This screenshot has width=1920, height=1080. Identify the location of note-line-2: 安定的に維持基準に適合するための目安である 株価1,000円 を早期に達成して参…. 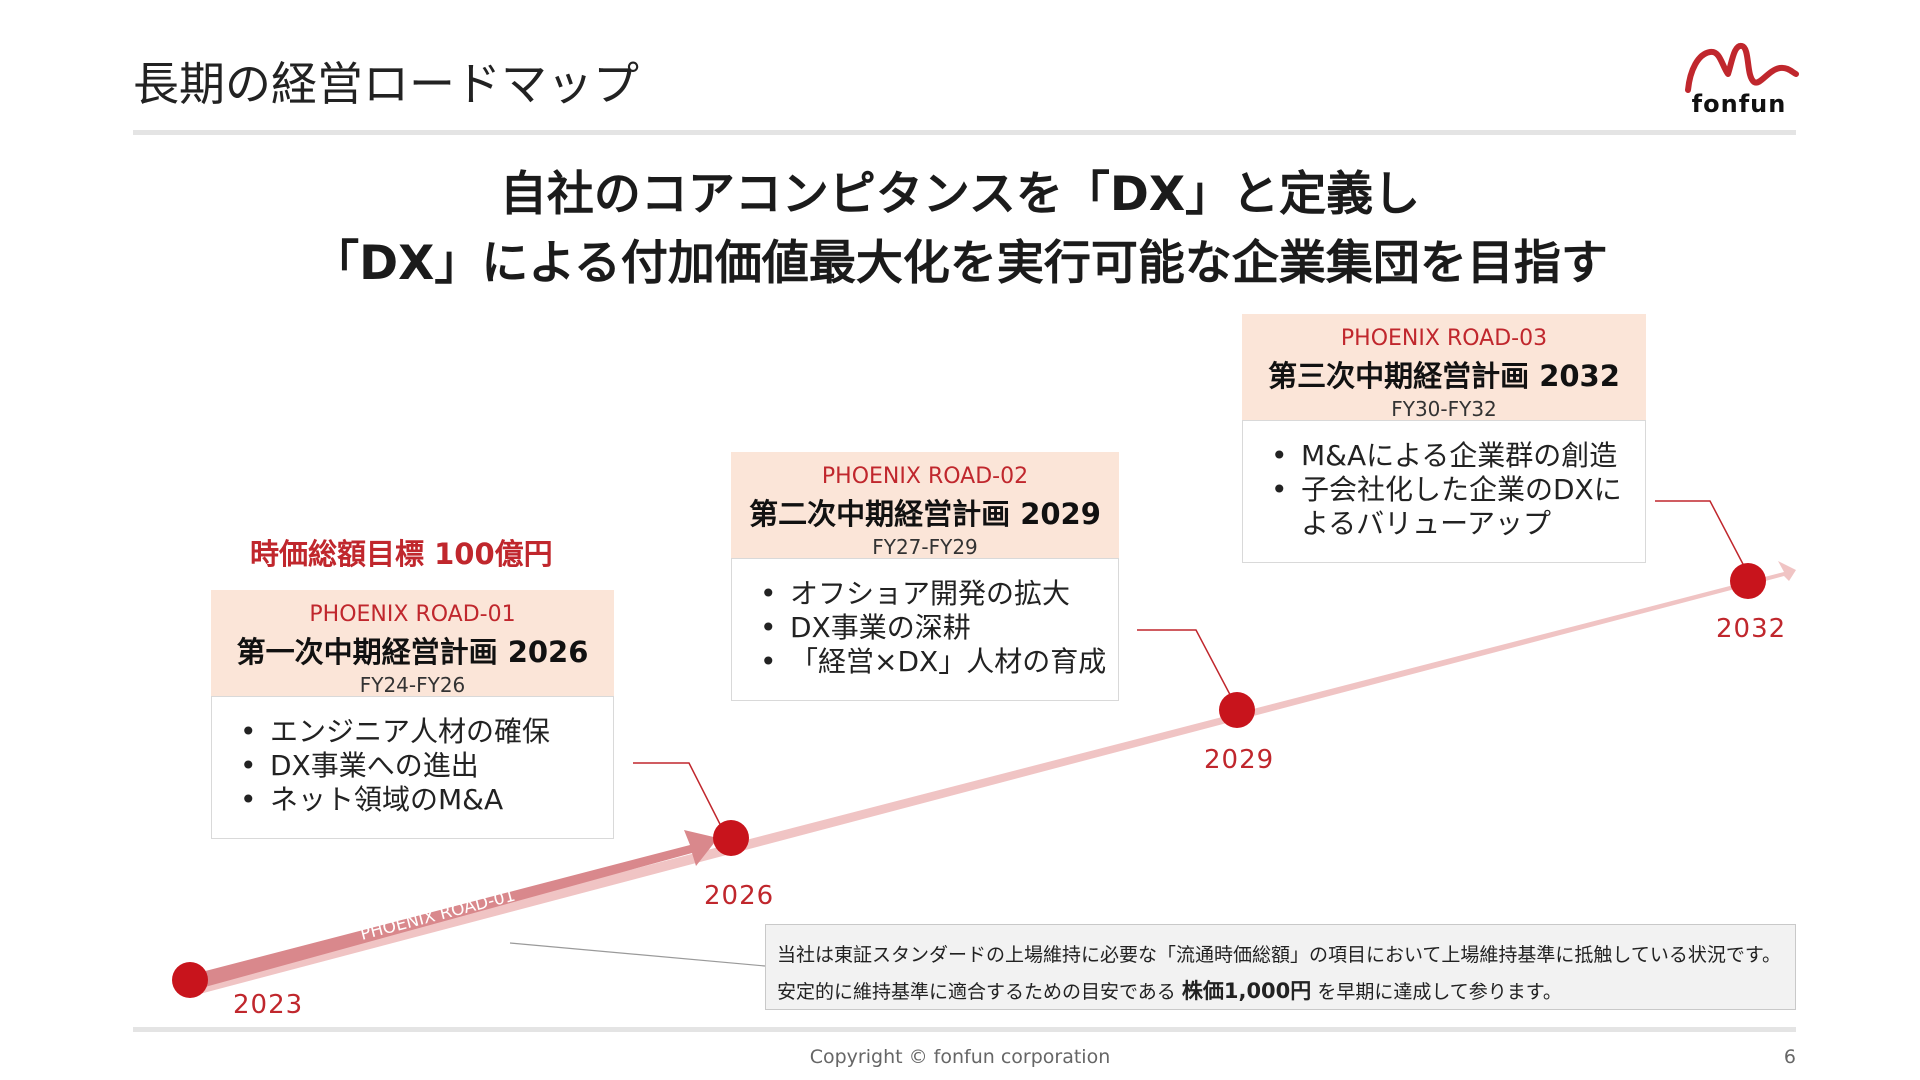
(1286, 991).